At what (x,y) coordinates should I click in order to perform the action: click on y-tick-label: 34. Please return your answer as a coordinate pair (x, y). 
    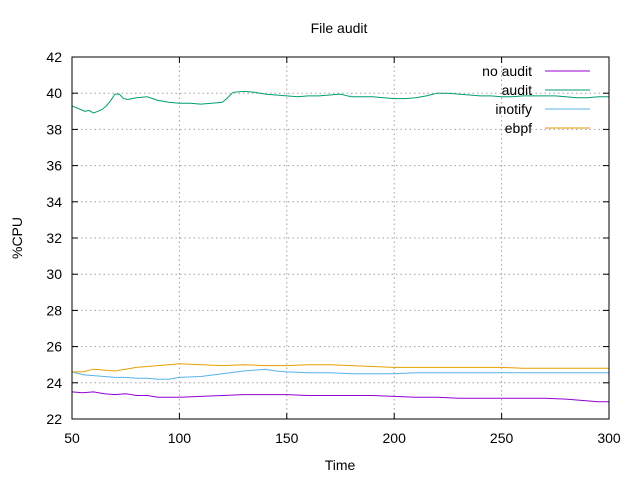
    Looking at the image, I should click on (54, 202).